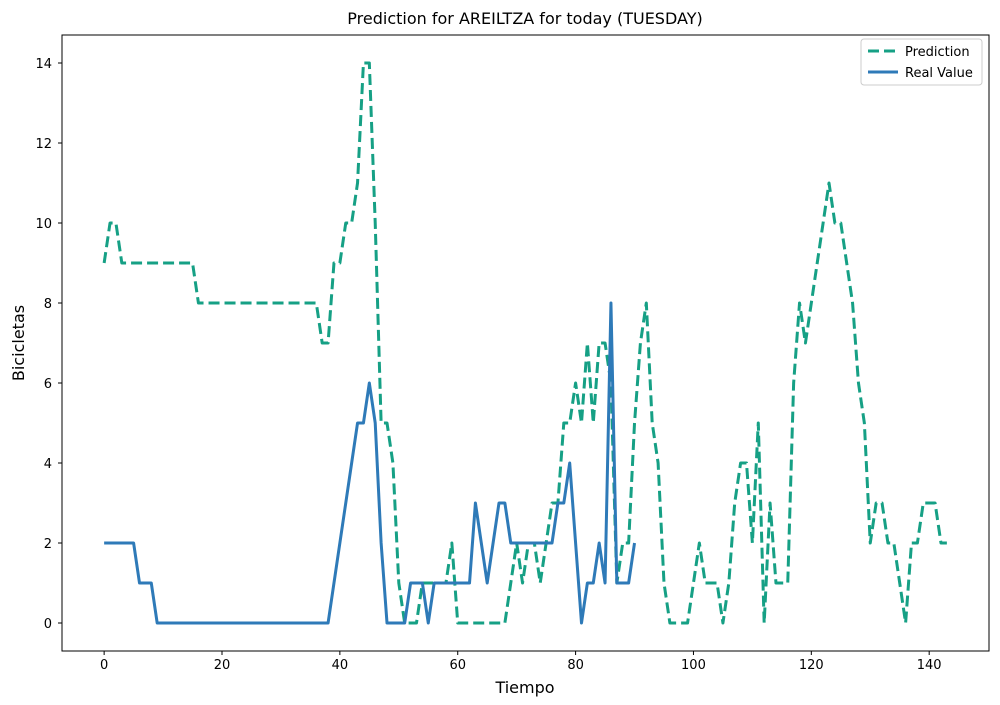  I want to click on y-tick-label: 2, so click(48, 544).